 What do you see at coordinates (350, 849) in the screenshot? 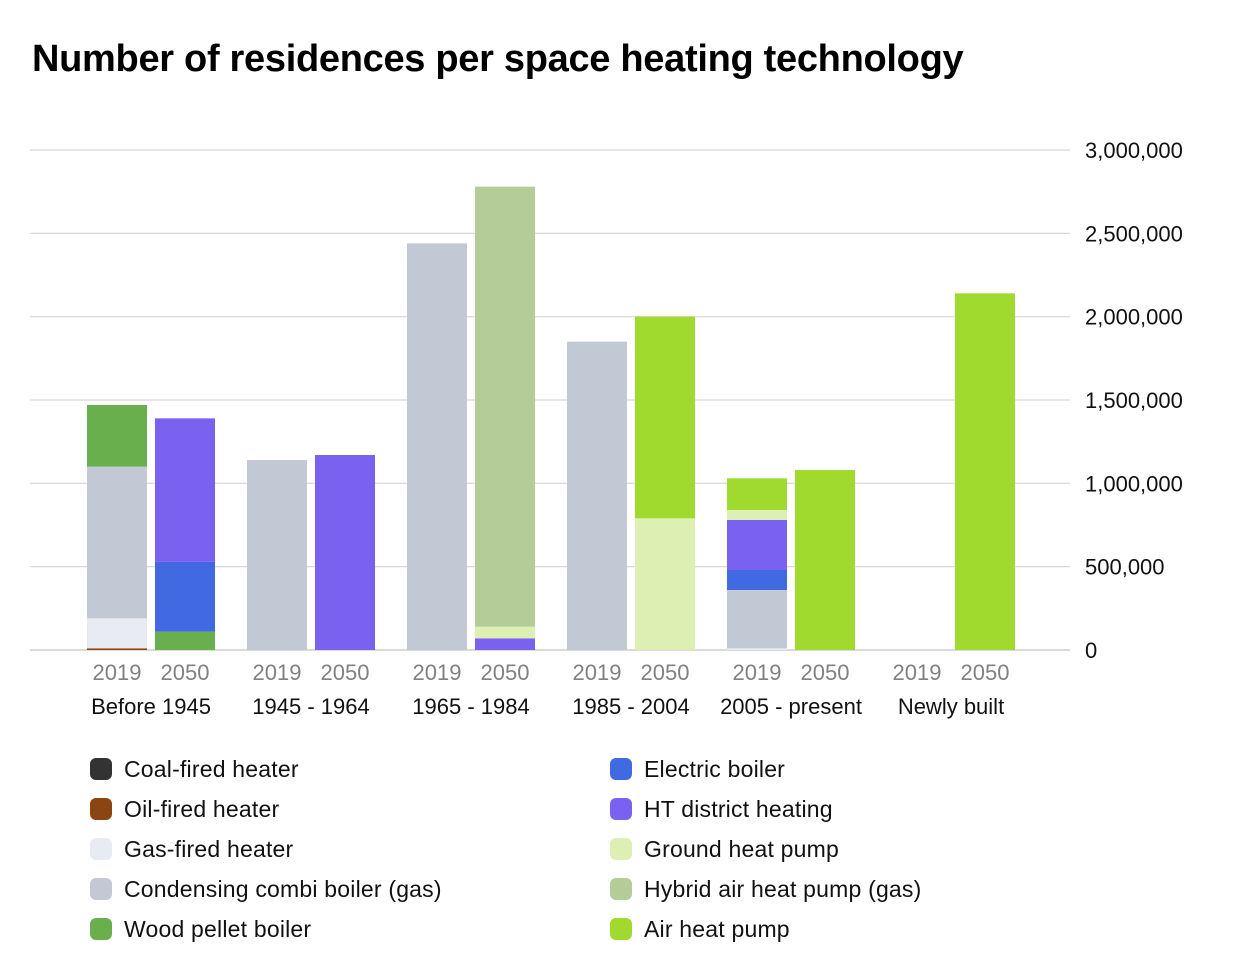
I see `legend-item: Gas-fired heater` at bounding box center [350, 849].